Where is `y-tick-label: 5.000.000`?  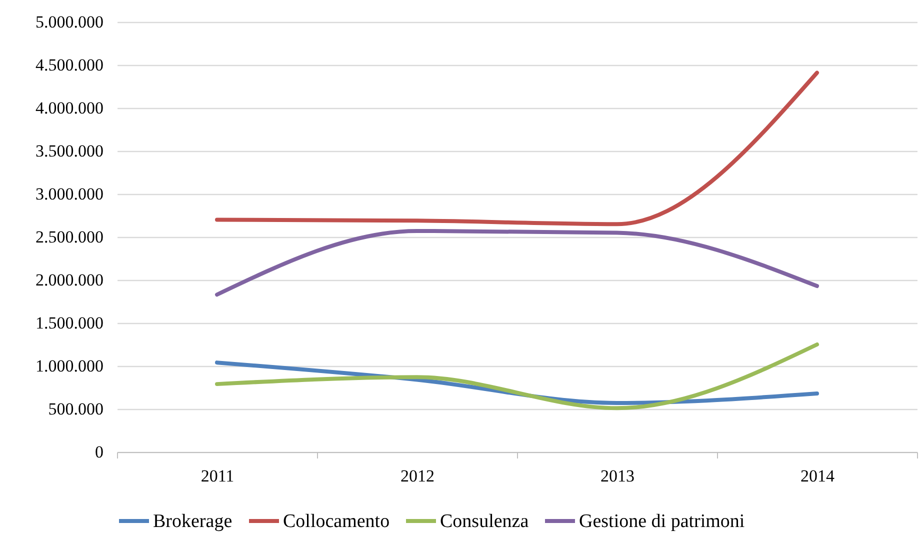 y-tick-label: 5.000.000 is located at coordinates (70, 22).